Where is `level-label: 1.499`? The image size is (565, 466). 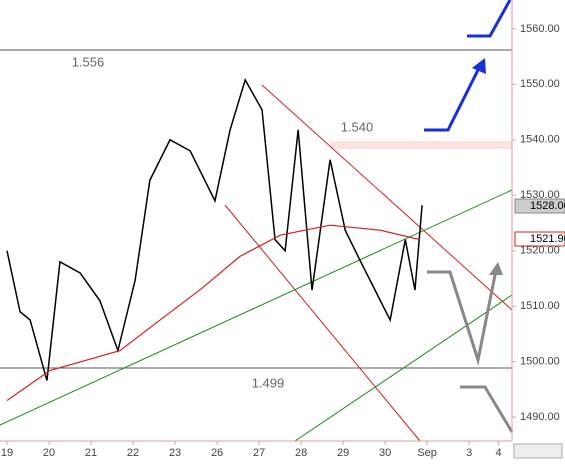
level-label: 1.499 is located at coordinates (268, 382).